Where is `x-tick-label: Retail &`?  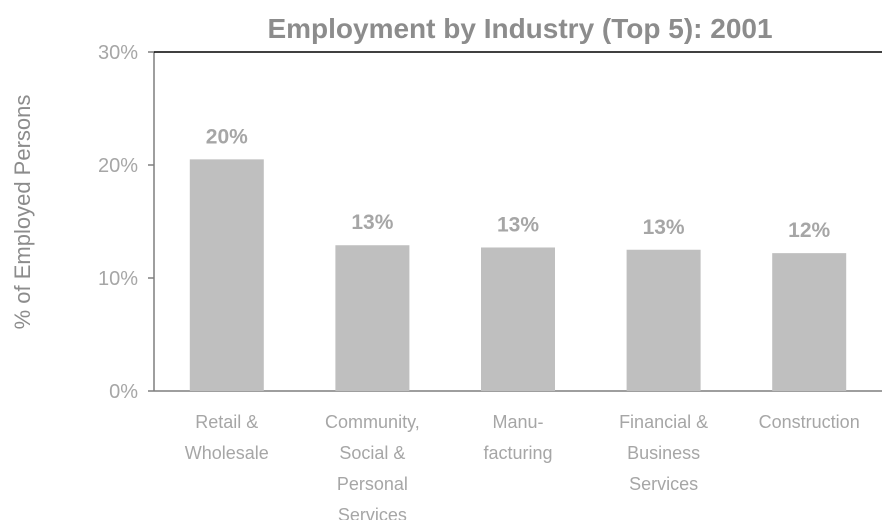
x-tick-label: Retail & is located at coordinates (226, 422).